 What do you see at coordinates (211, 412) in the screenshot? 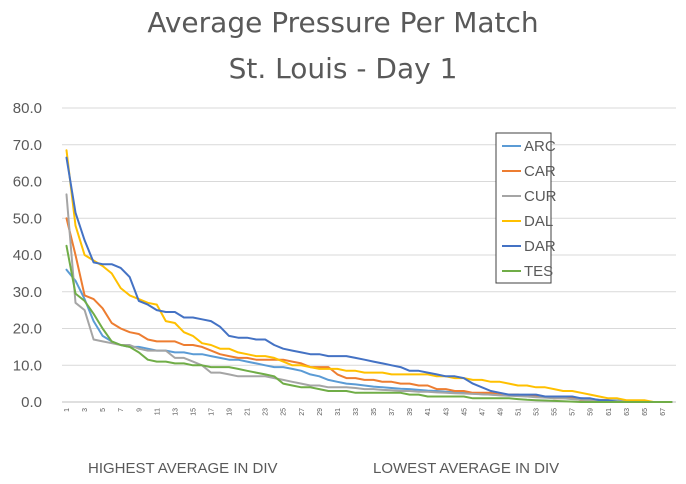
I see `x-tick-label: 17` at bounding box center [211, 412].